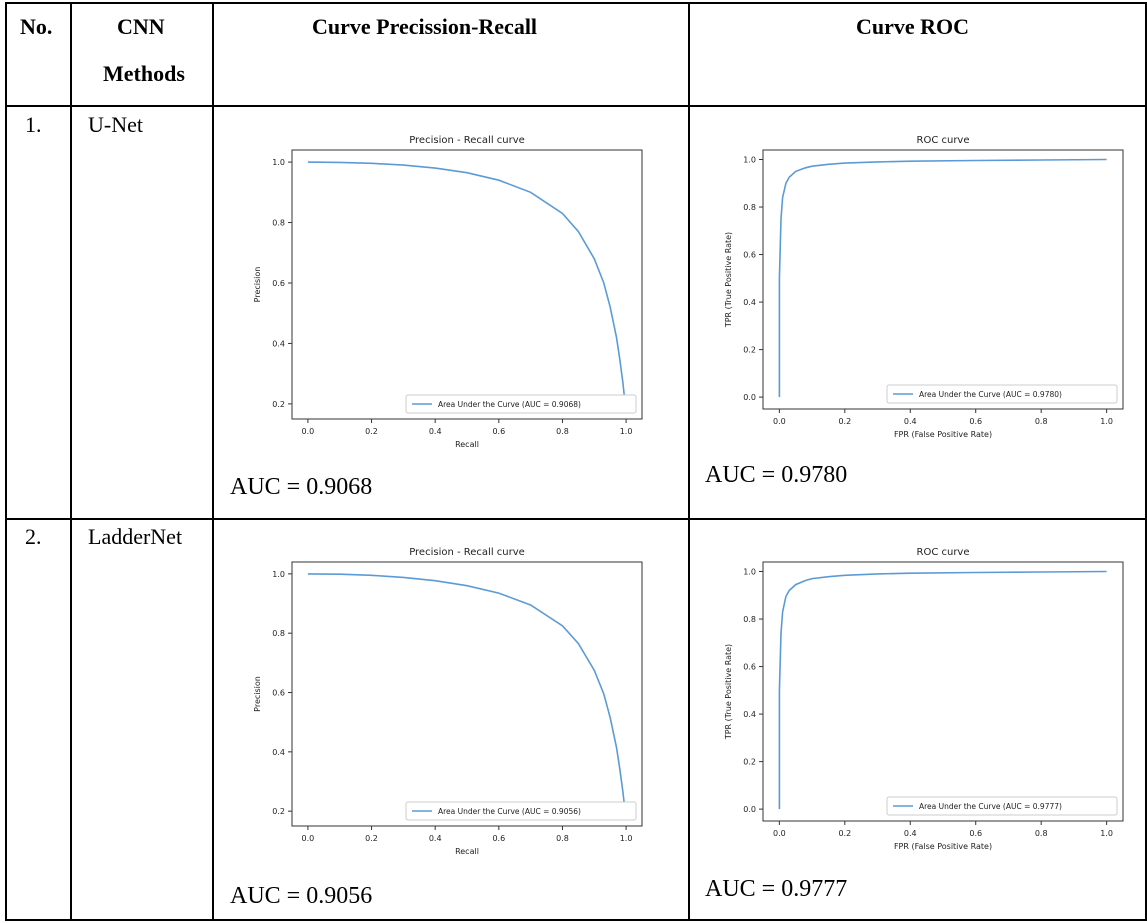 Image resolution: width=1147 pixels, height=923 pixels. Describe the element at coordinates (33, 124) in the screenshot. I see `row-number: 1.` at that location.